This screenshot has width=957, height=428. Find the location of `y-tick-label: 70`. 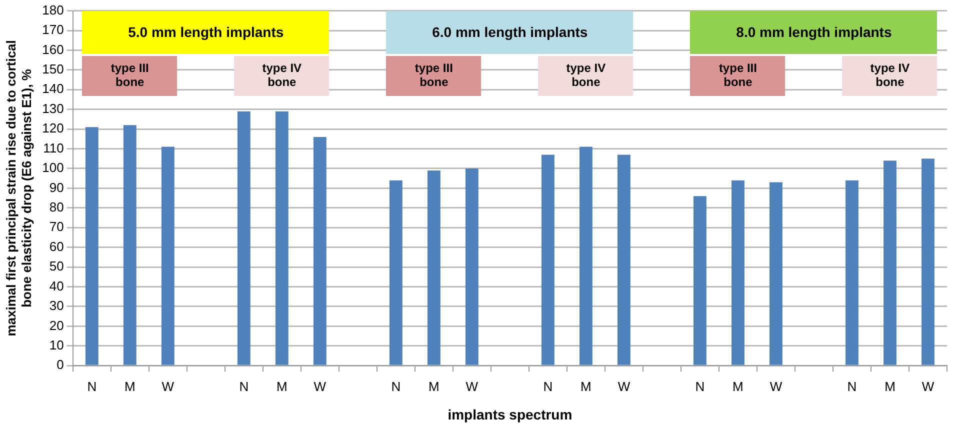

y-tick-label: 70 is located at coordinates (56, 226).